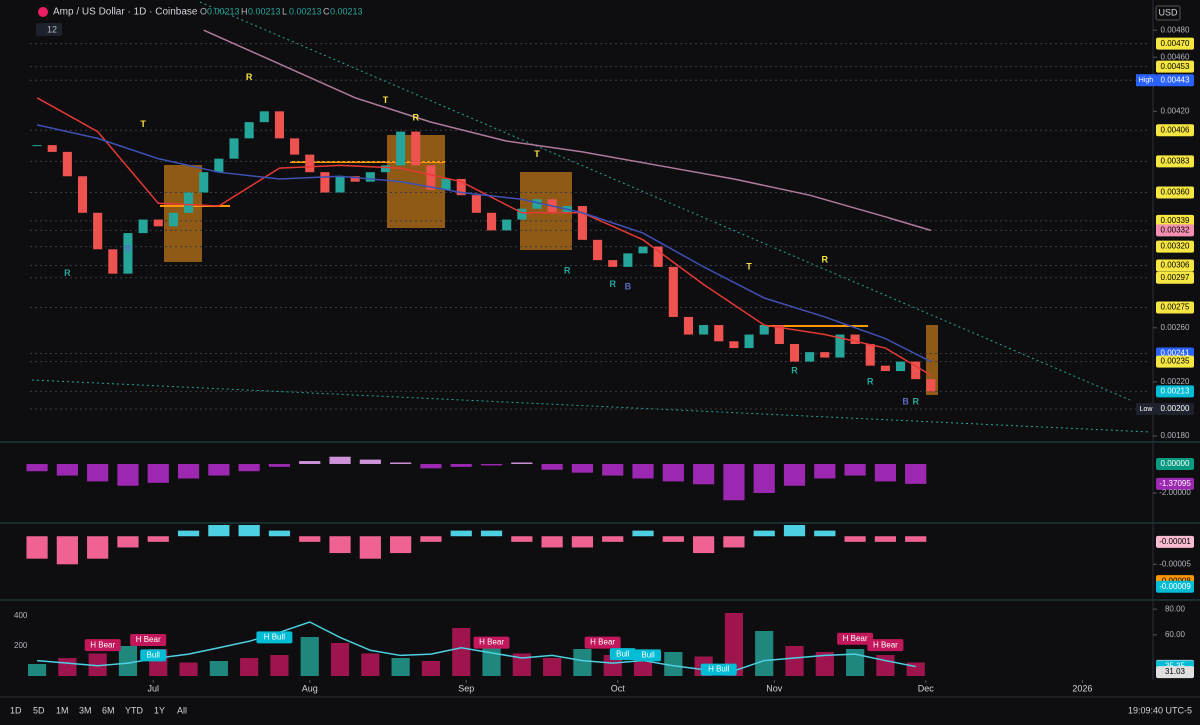  I want to click on price-axis-label: -0.00005, so click(1175, 563).